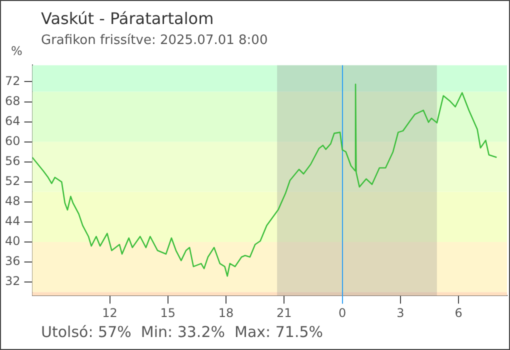 This screenshot has width=510, height=350. Describe the element at coordinates (12, 161) in the screenshot. I see `y-tick-label: 56` at that location.